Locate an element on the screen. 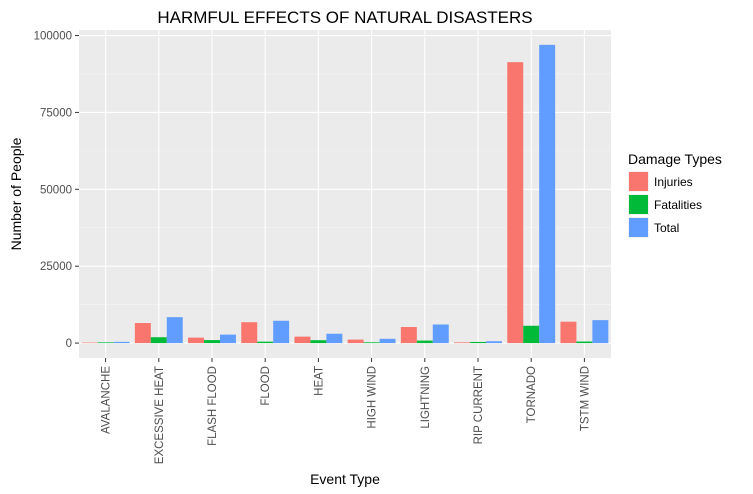  bar-injuries-excessive-heat is located at coordinates (142, 333).